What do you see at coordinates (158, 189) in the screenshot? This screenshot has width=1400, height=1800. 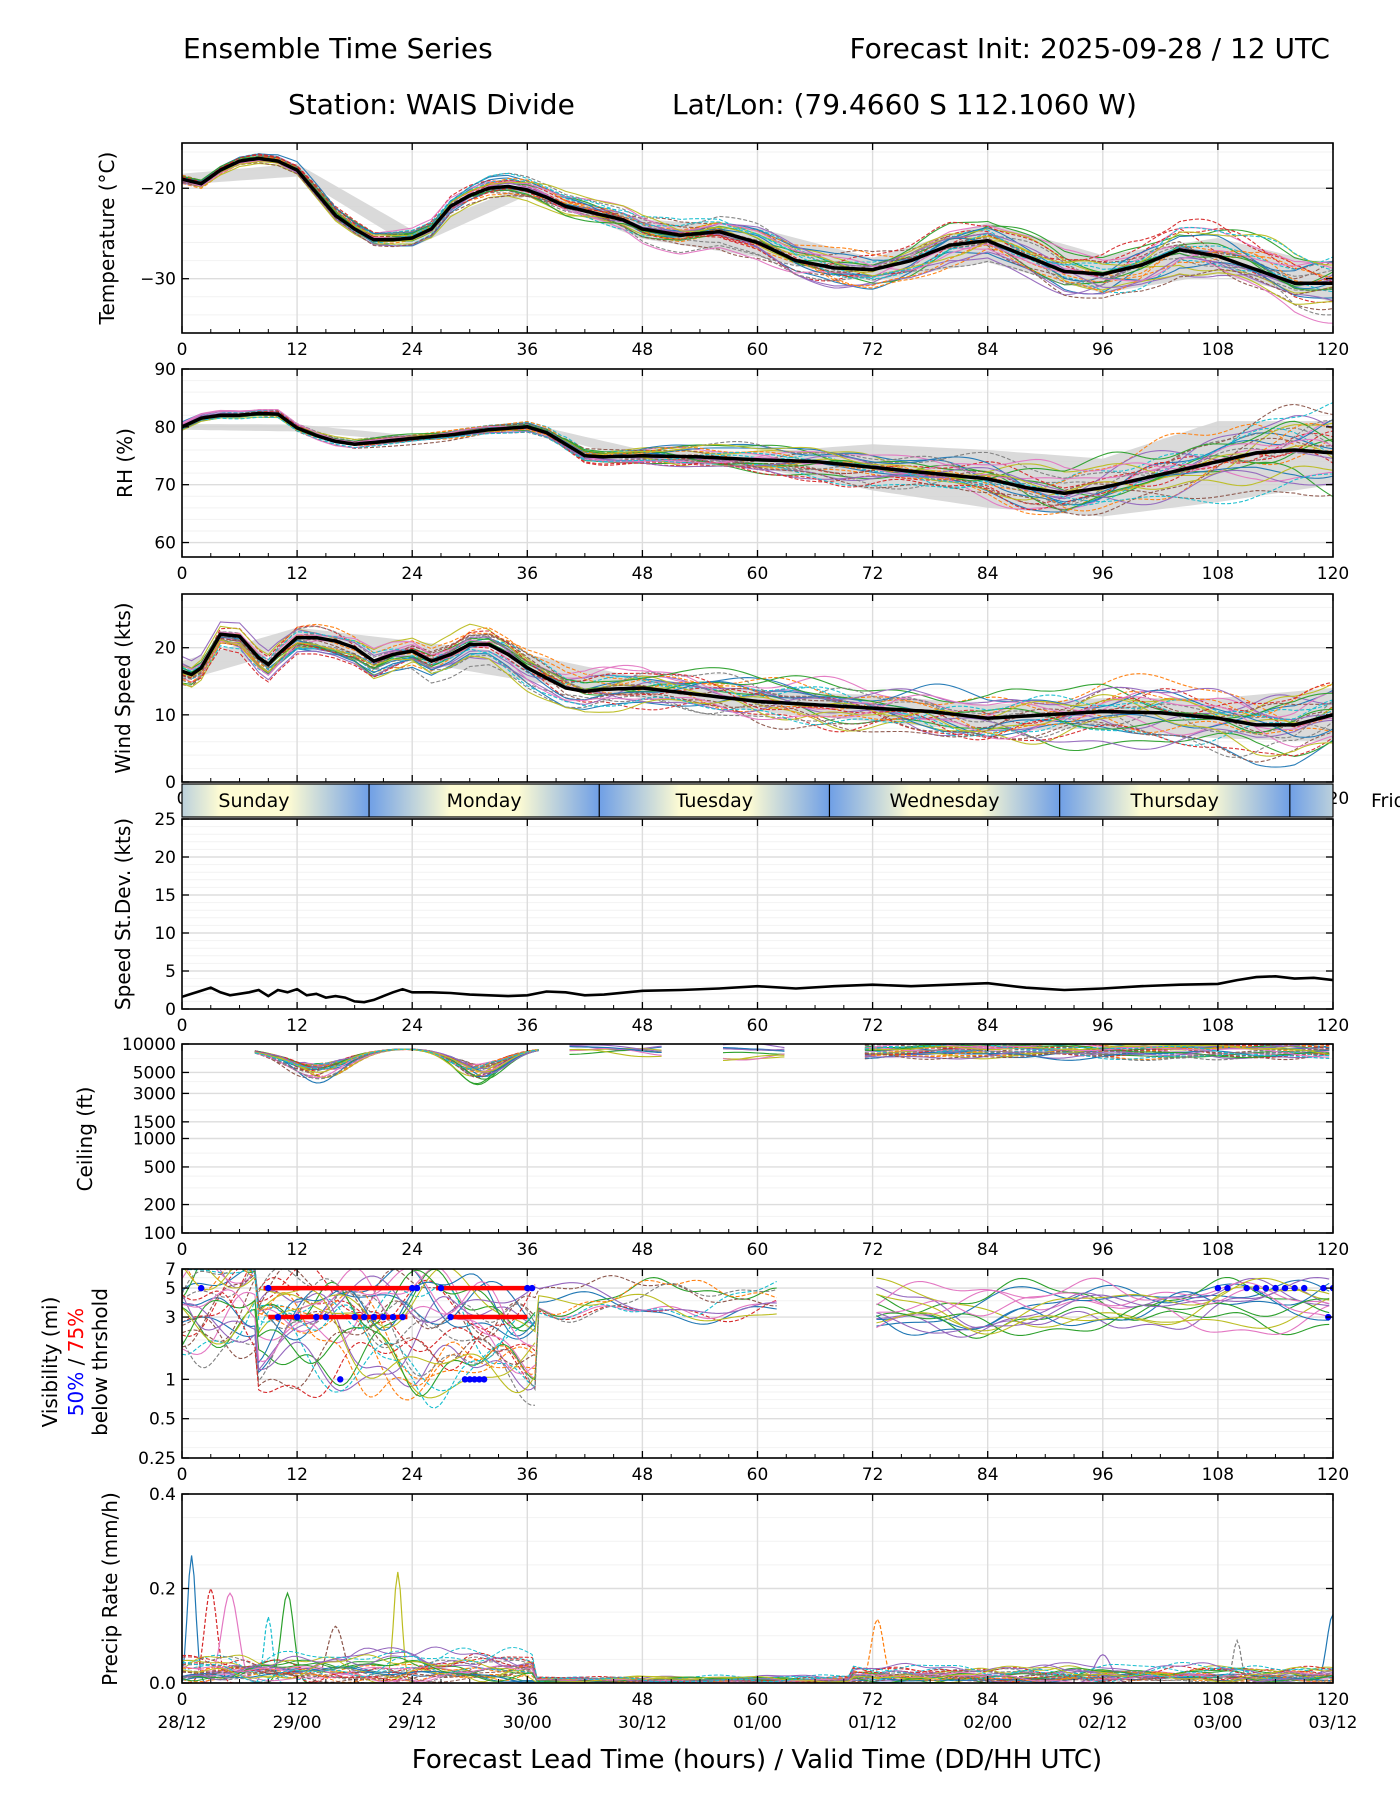 I see `y-tick-label: −20` at bounding box center [158, 189].